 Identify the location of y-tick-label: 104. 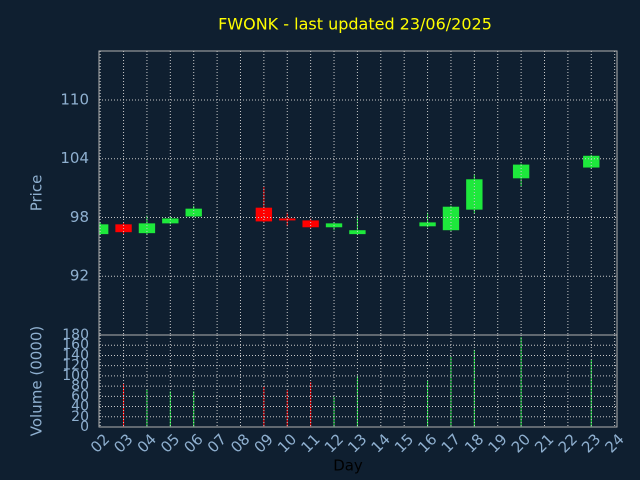
(74, 158).